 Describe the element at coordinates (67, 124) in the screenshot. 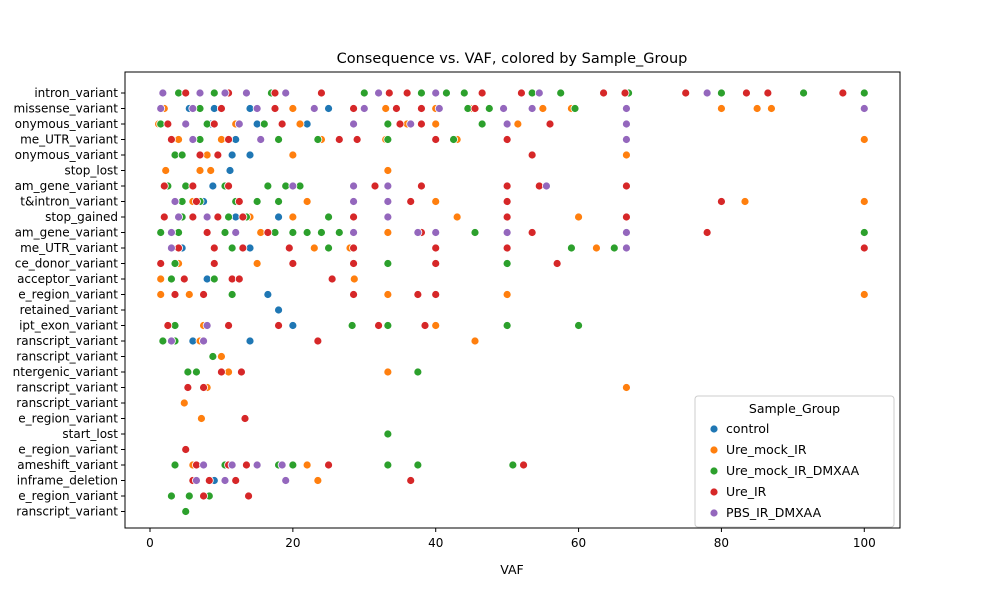

I see `y-tick-label: onymous_variant` at that location.